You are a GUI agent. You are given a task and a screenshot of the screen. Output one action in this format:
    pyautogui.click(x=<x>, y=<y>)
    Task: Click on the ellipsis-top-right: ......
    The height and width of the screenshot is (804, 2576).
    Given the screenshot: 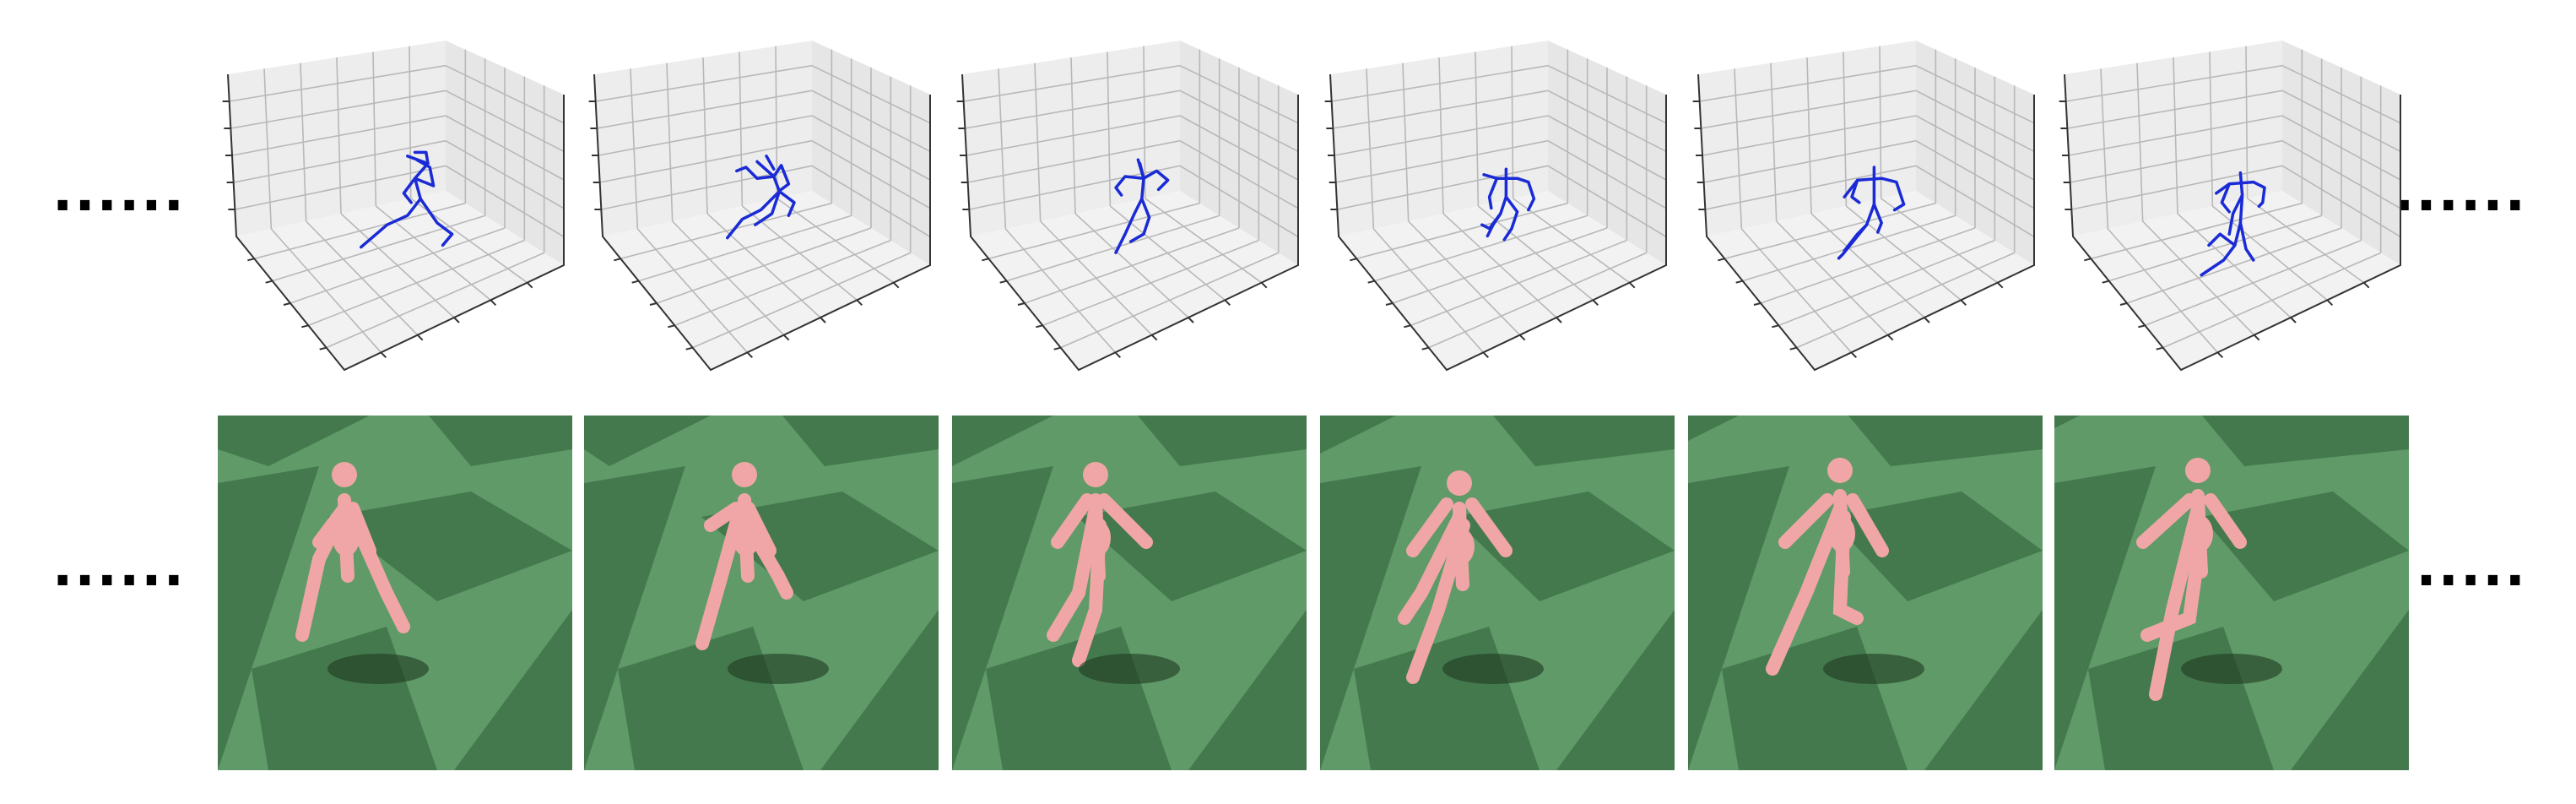 What is the action you would take?
    pyautogui.click(x=2460, y=192)
    